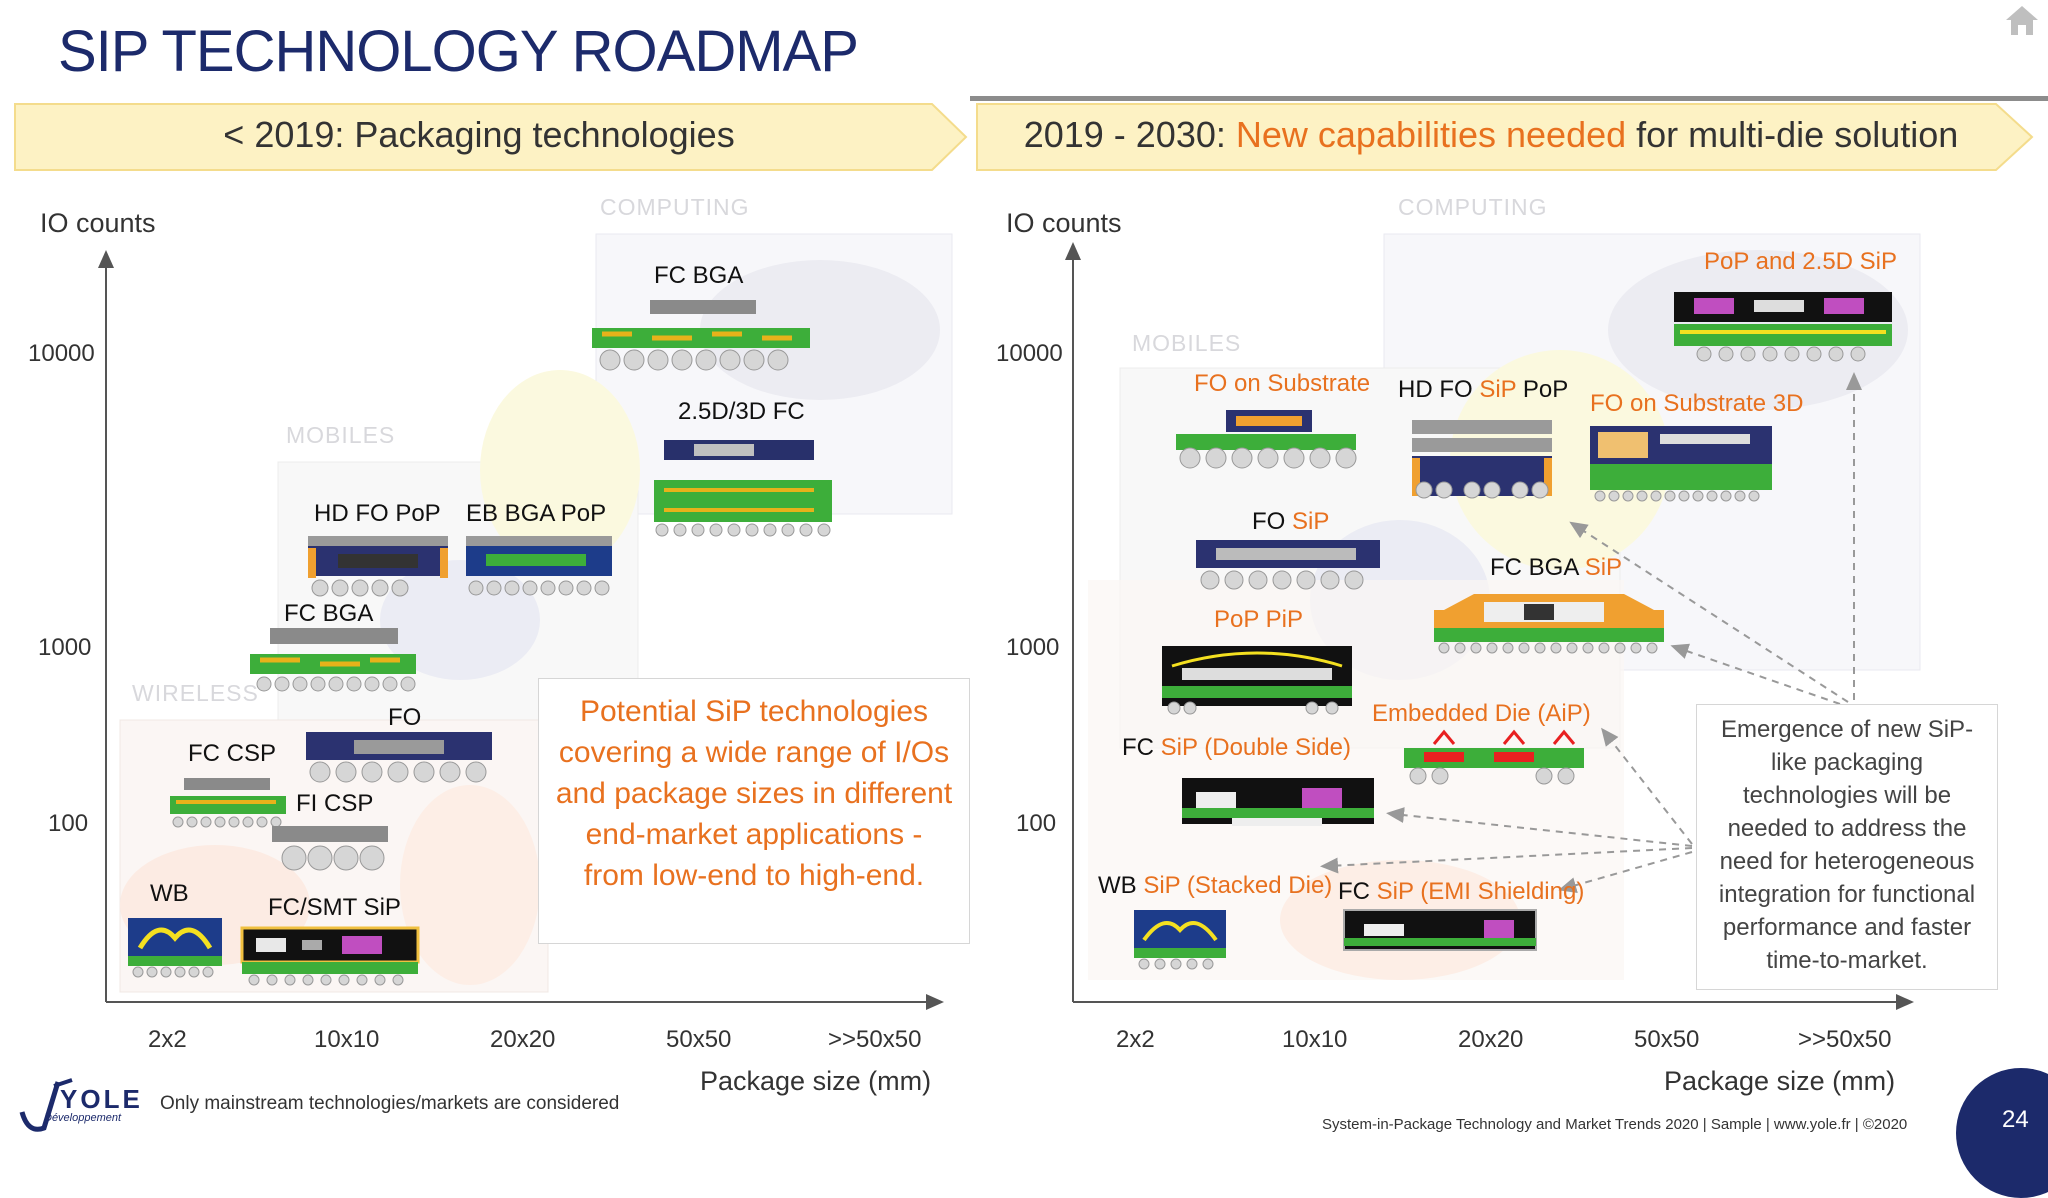  What do you see at coordinates (2015, 1119) in the screenshot?
I see `page-number: 24` at bounding box center [2015, 1119].